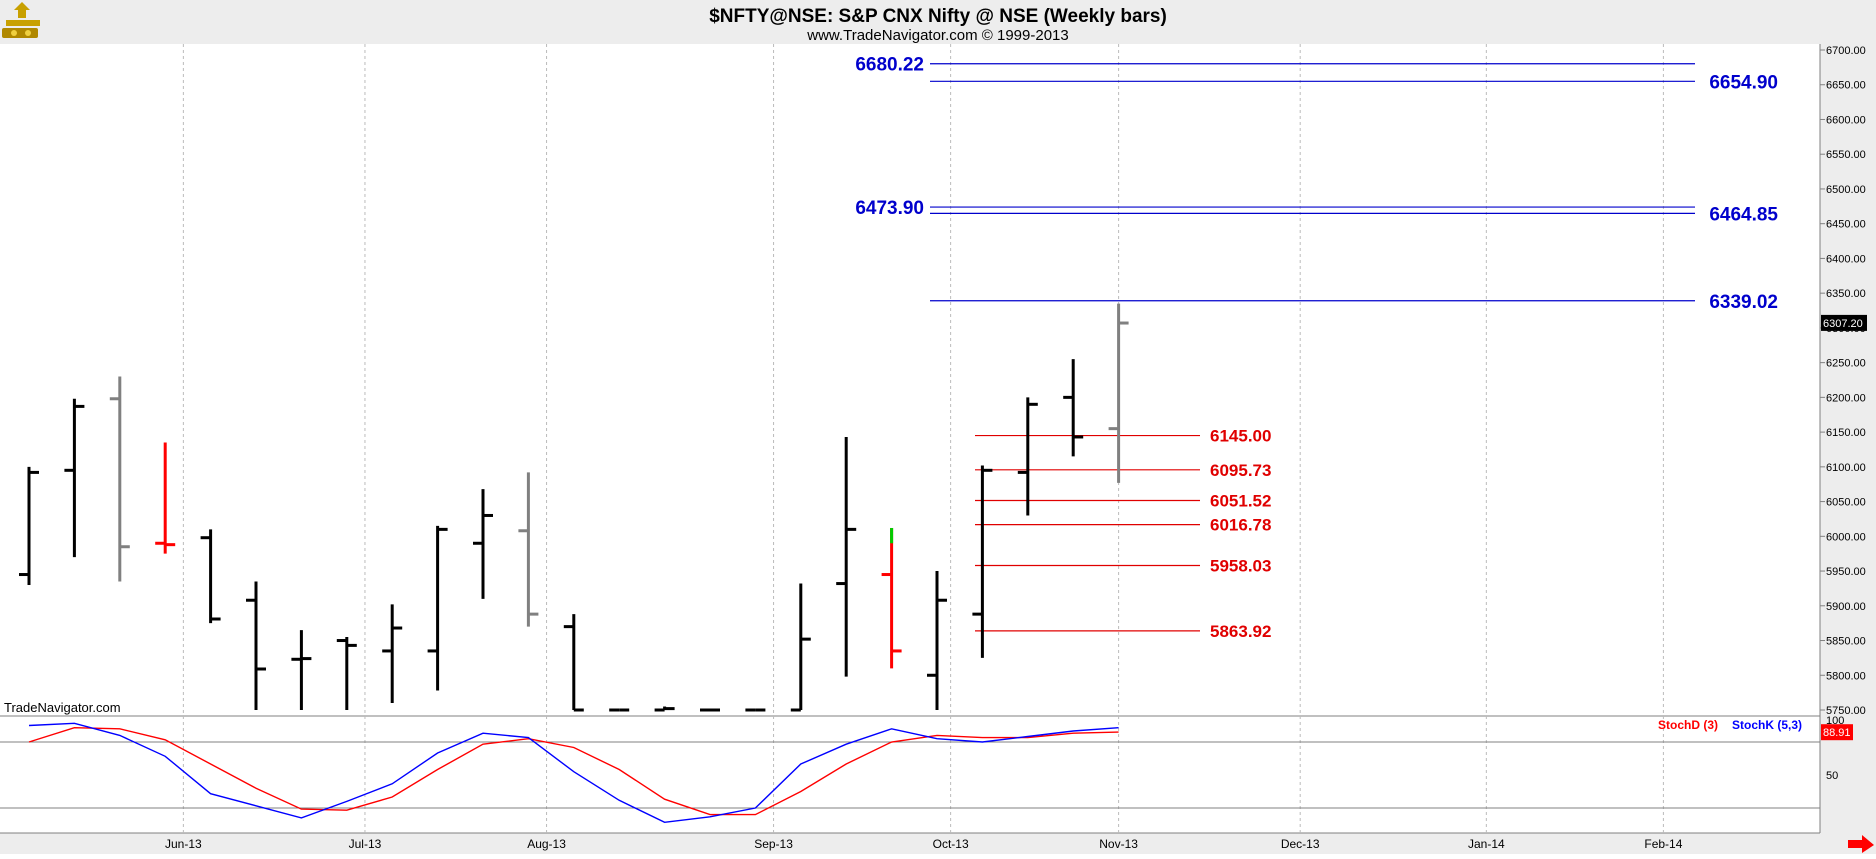  Describe the element at coordinates (546, 844) in the screenshot. I see `date-tick-label: Aug-13` at that location.